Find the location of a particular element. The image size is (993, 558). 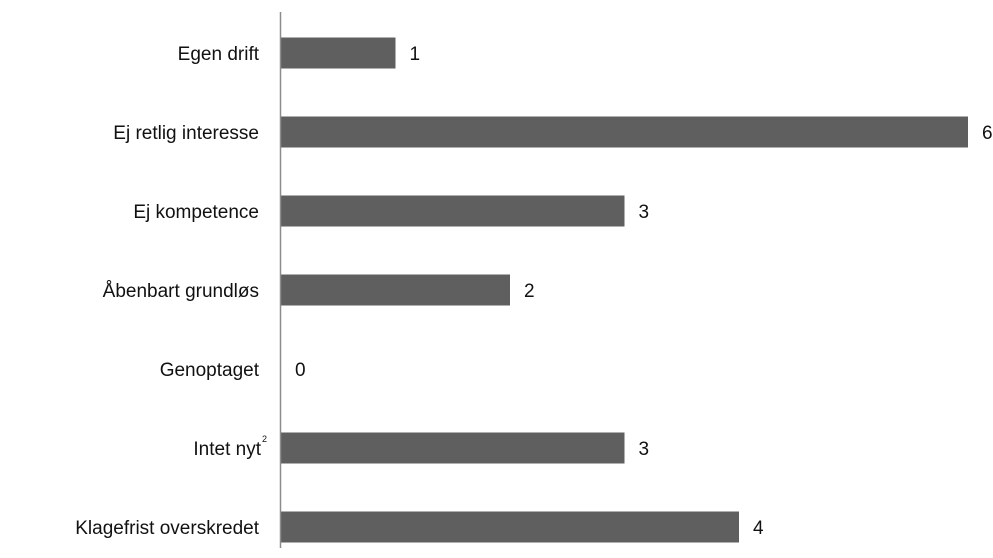

bar-egen-drift is located at coordinates (338, 53).